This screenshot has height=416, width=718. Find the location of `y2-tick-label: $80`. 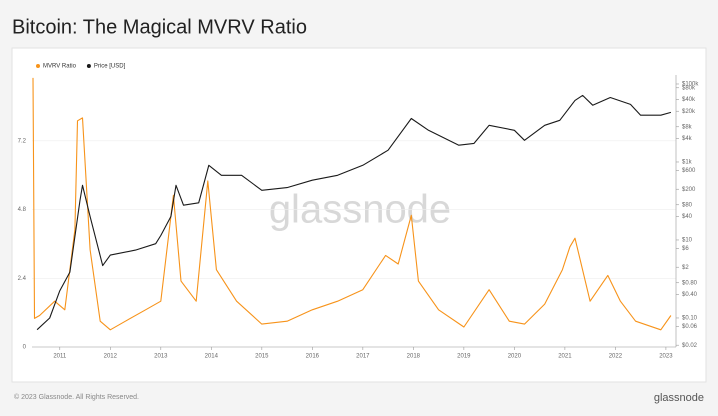

y2-tick-label: $80 is located at coordinates (687, 205).